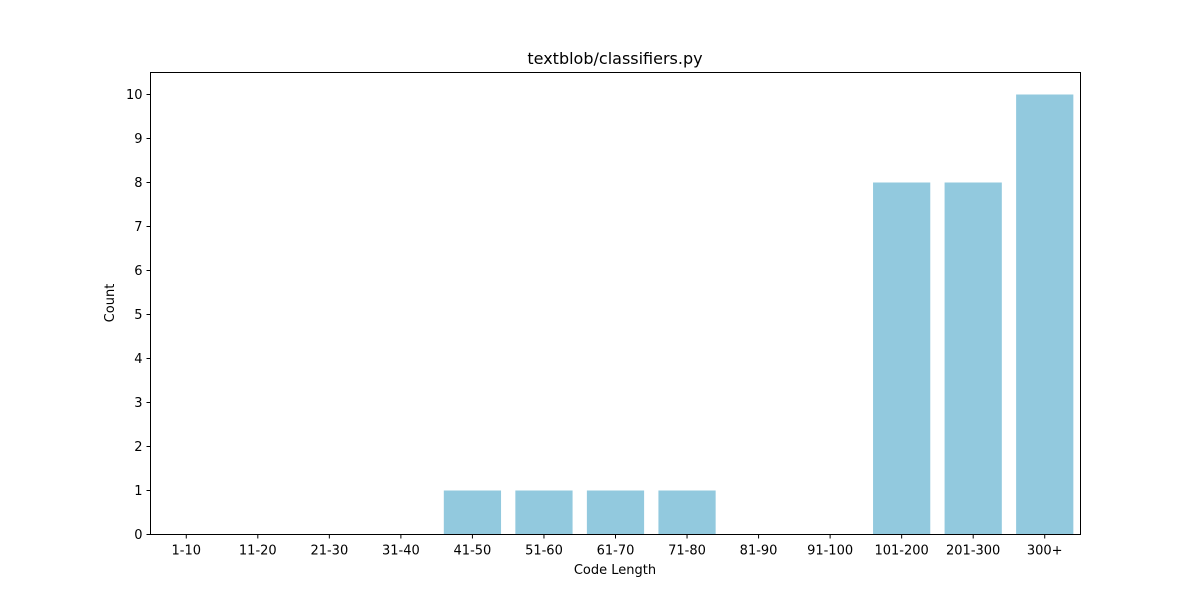 The height and width of the screenshot is (604, 1200). Describe the element at coordinates (473, 551) in the screenshot. I see `x-tick-label: 41-50` at that location.